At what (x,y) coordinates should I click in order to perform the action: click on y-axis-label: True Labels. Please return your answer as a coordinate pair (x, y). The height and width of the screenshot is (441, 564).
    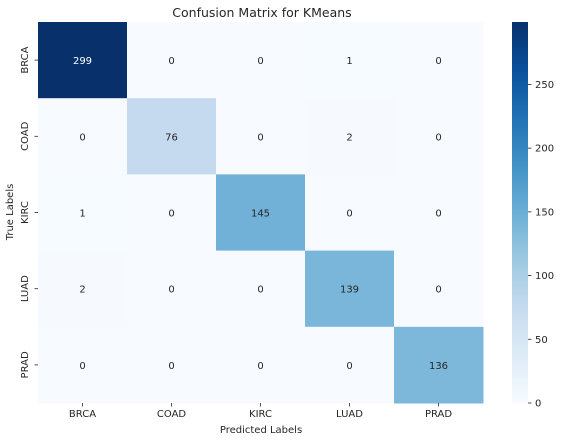
    Looking at the image, I should click on (10, 213).